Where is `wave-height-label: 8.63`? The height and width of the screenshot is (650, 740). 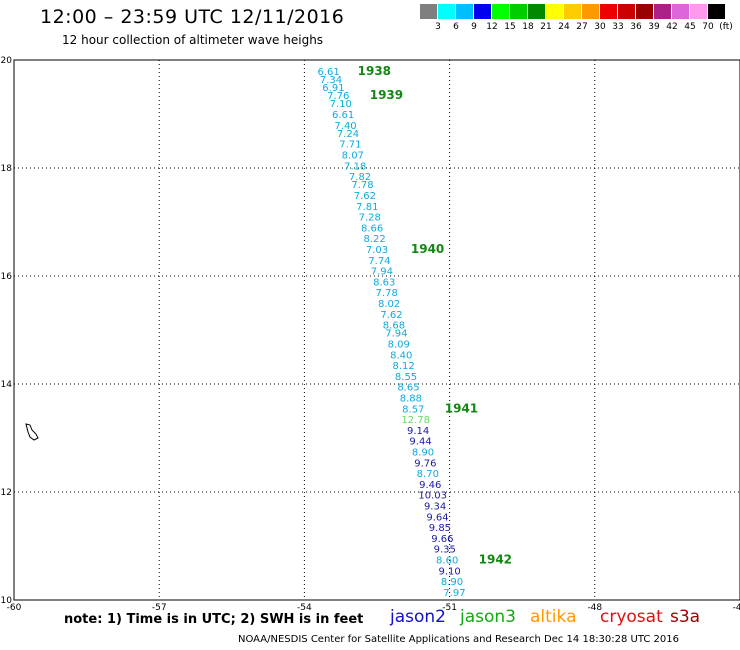 wave-height-label: 8.63 is located at coordinates (384, 282).